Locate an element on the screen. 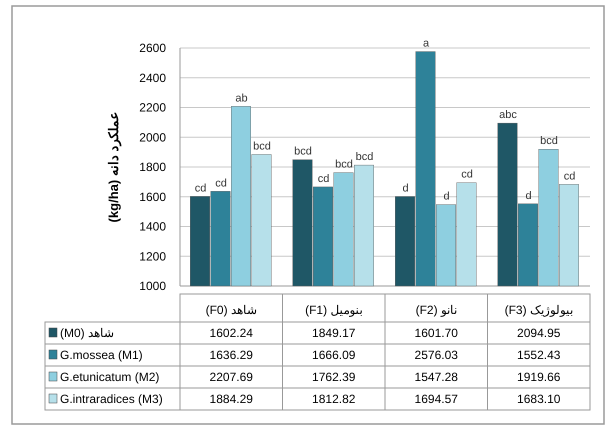 The image size is (615, 431). y-tick-label: 1400 is located at coordinates (152, 227).